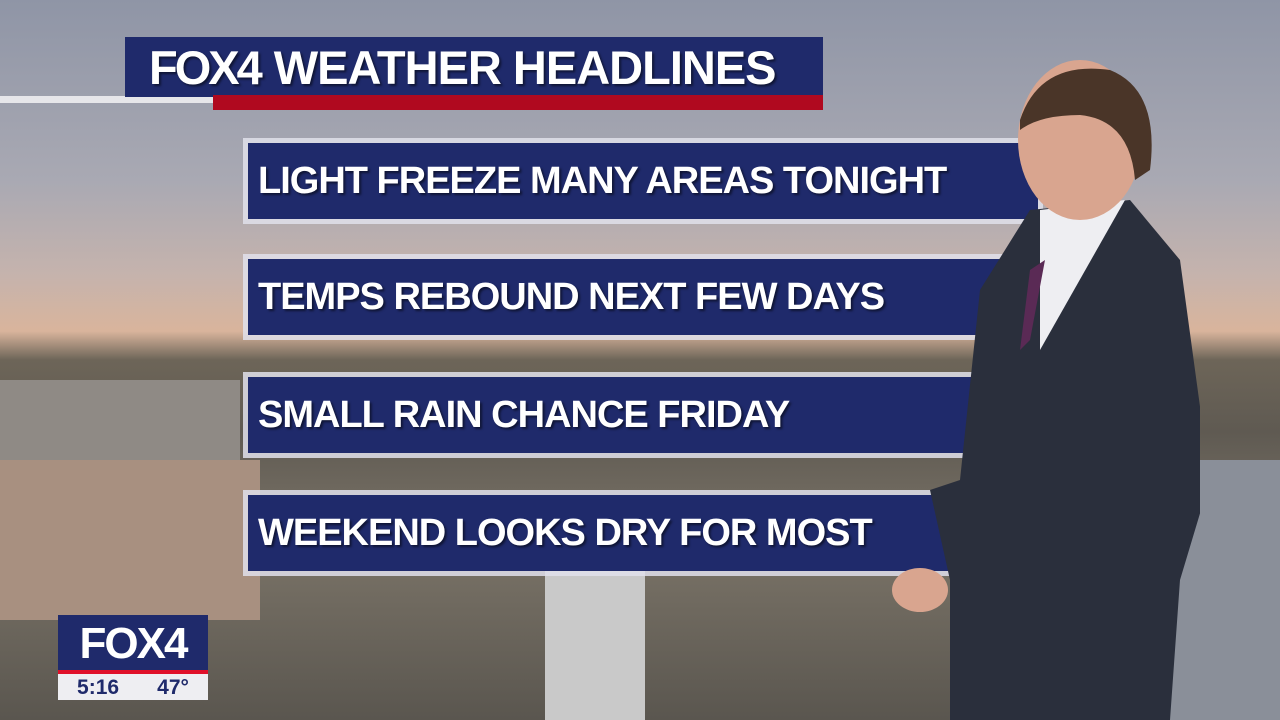 This screenshot has height=720, width=1280. I want to click on header-red-bar, so click(518, 102).